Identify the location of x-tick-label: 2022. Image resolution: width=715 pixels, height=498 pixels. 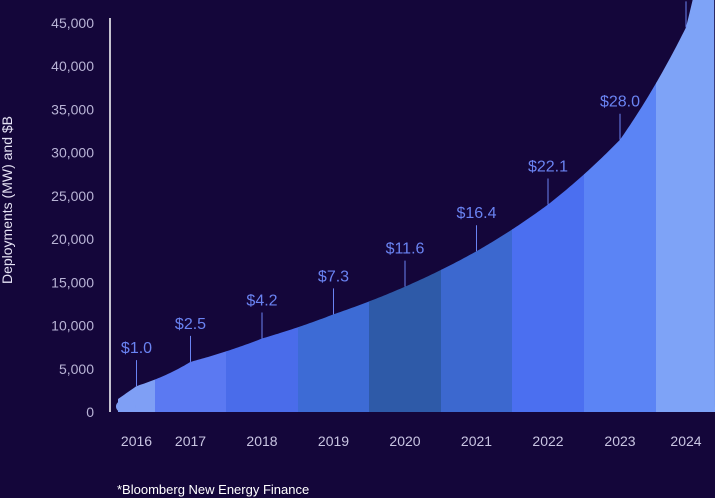
(547, 441).